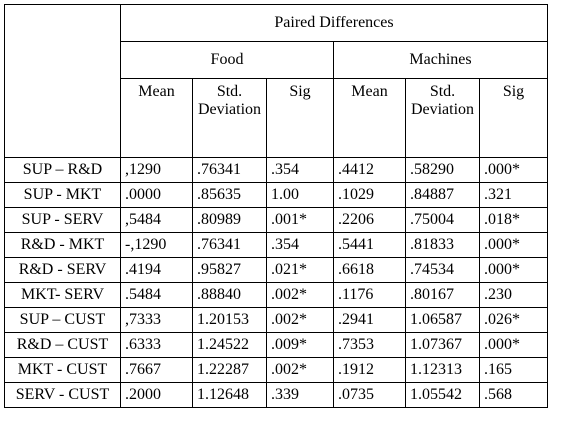 The width and height of the screenshot is (564, 423). Describe the element at coordinates (369, 270) in the screenshot. I see `cell-machines-mean: .6618` at that location.